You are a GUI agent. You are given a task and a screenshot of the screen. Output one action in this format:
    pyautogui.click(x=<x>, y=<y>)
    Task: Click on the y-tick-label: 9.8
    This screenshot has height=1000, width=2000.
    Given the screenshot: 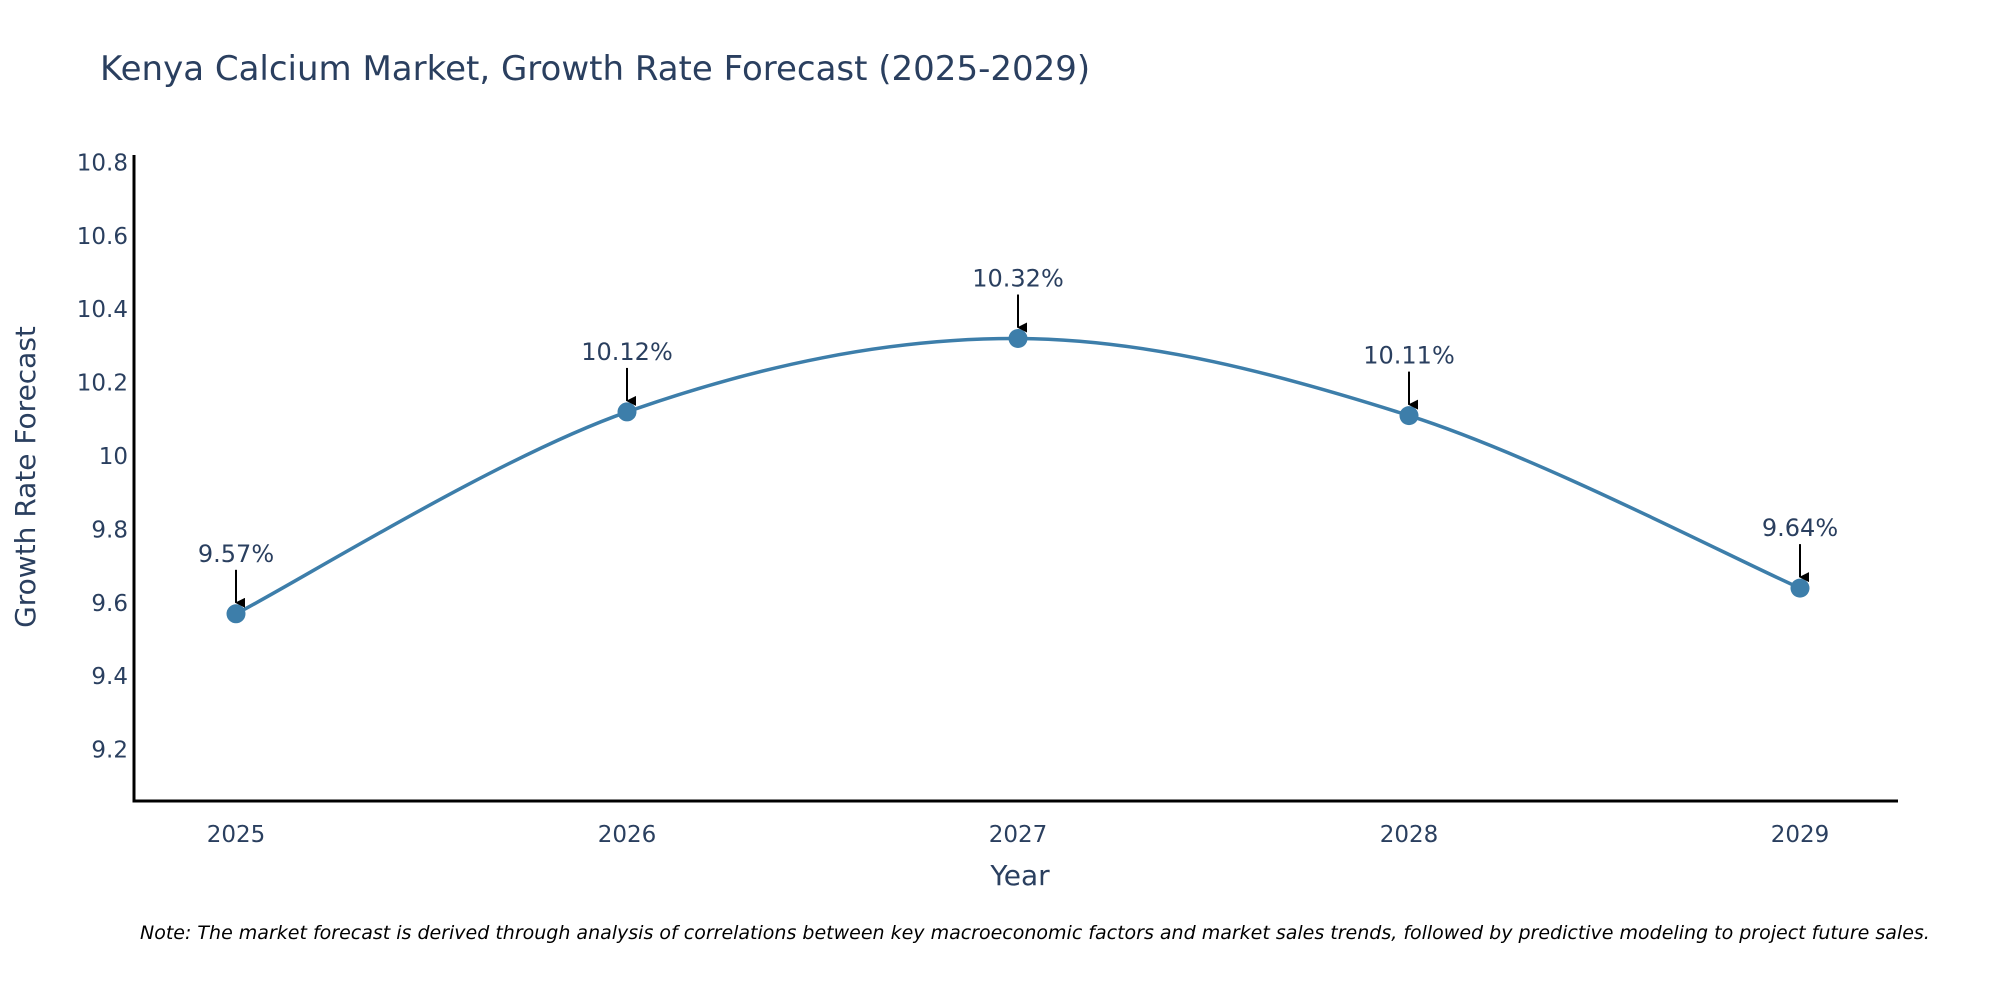 What is the action you would take?
    pyautogui.click(x=109, y=530)
    